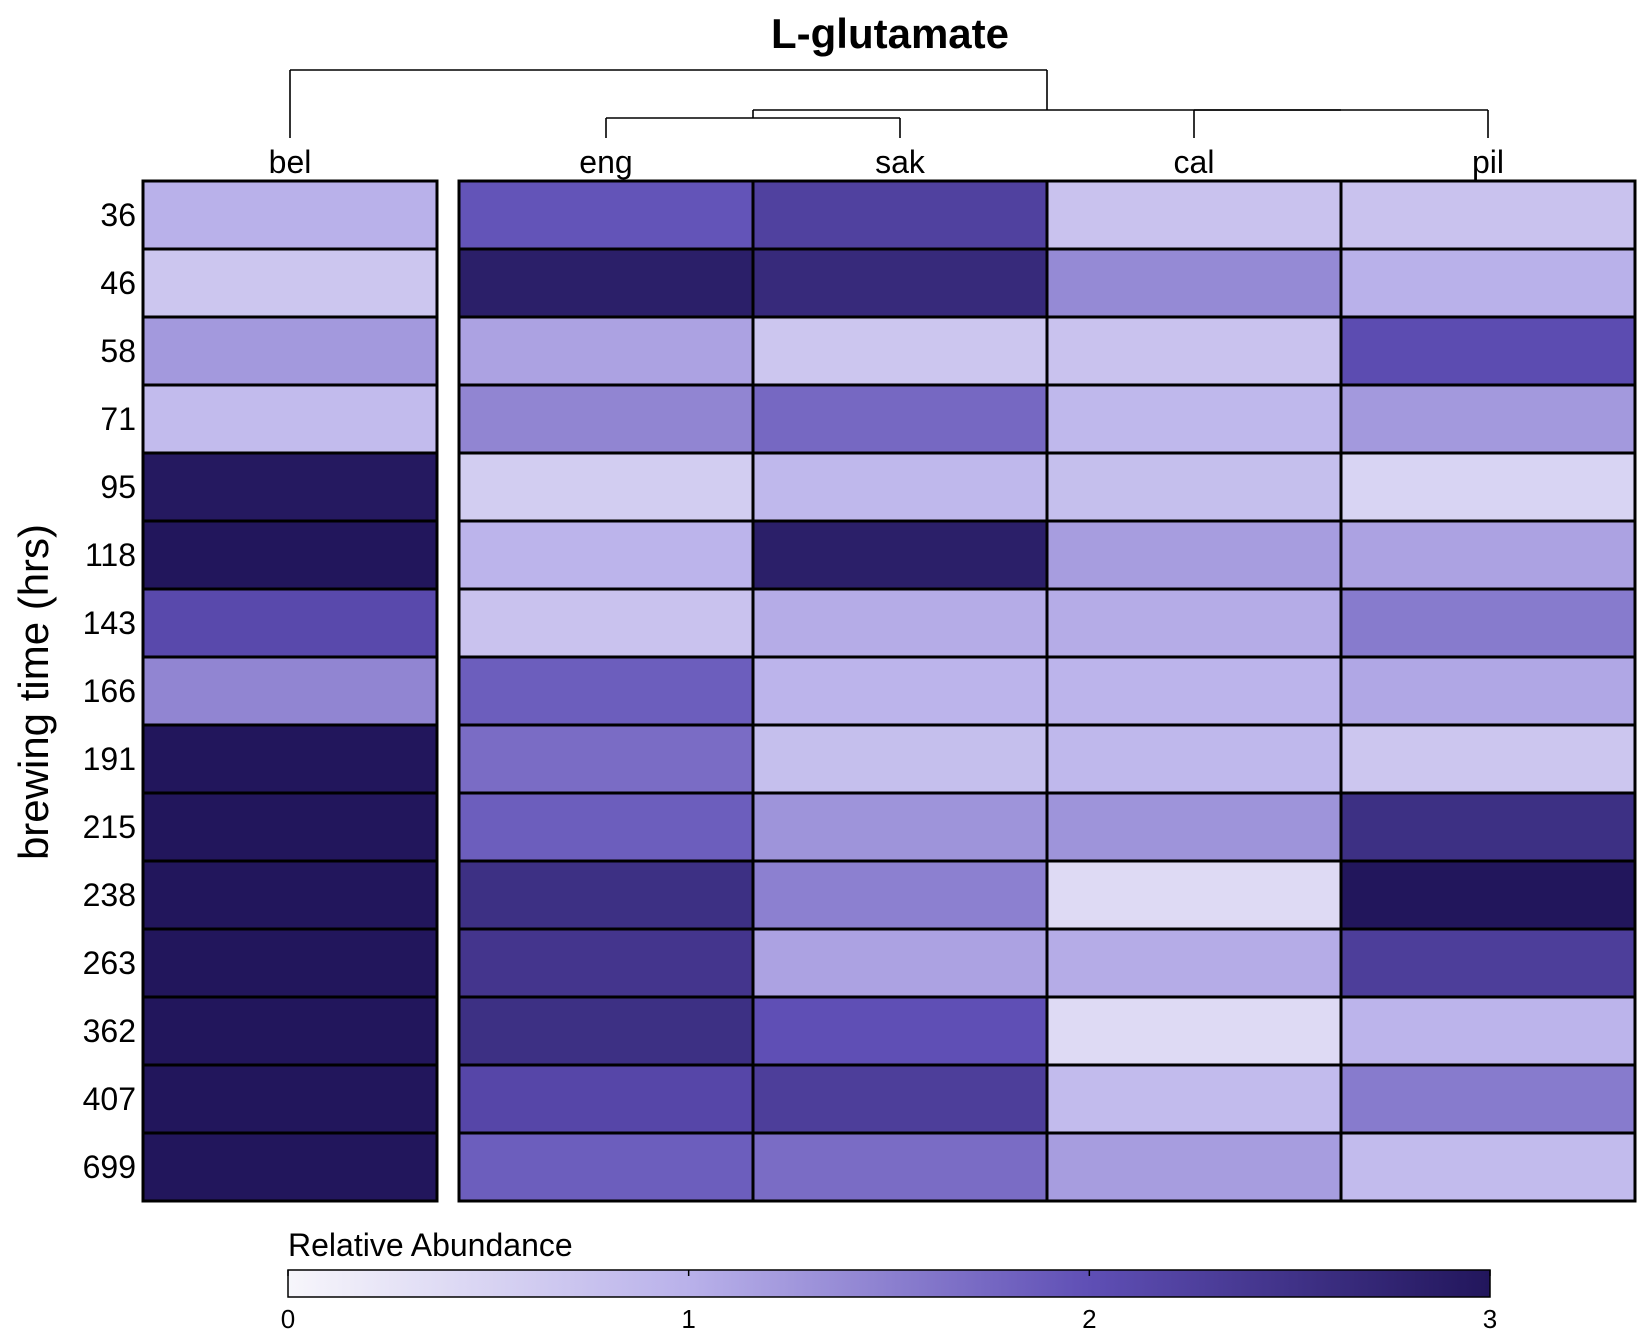 This screenshot has width=1647, height=1337. I want to click on chart-title: L-glutamate, so click(890, 33).